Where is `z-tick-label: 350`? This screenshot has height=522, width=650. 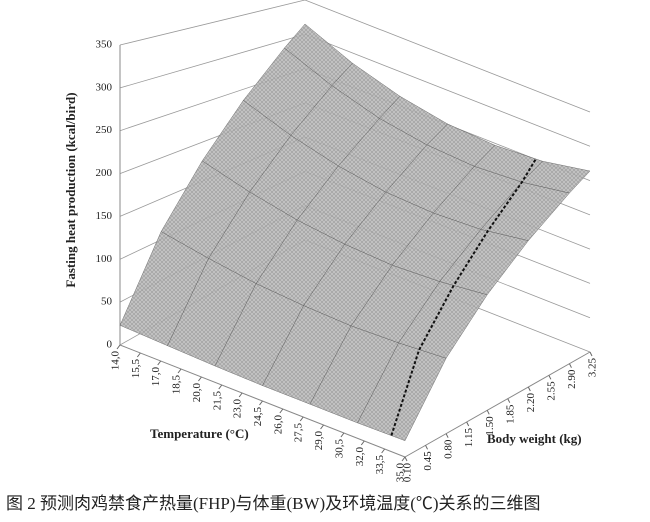 z-tick-label: 350 is located at coordinates (104, 45).